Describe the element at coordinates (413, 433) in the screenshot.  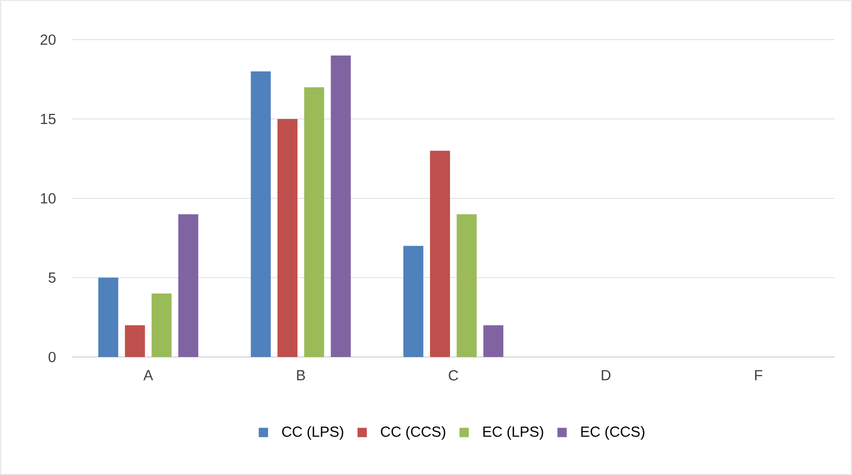
I see `legend-label: CC (CCS)` at that location.